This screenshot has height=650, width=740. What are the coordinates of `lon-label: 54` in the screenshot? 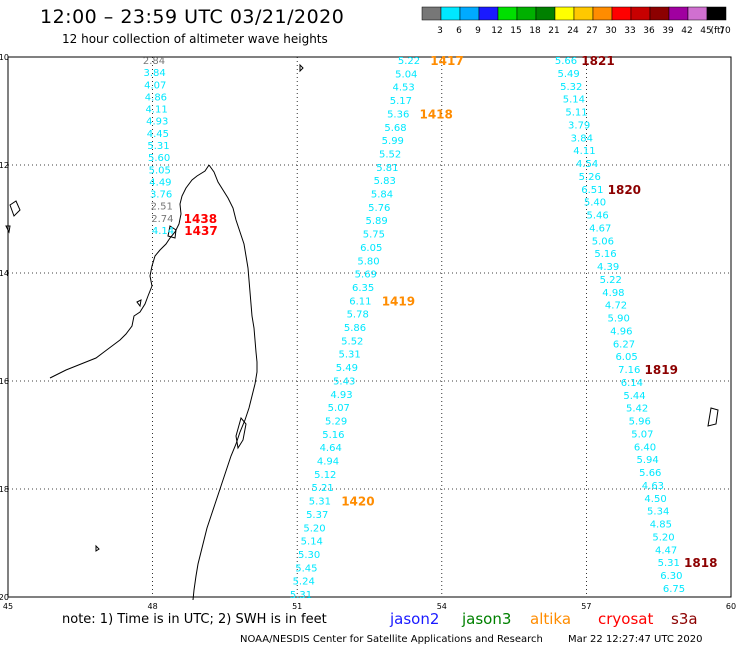 It's located at (442, 606).